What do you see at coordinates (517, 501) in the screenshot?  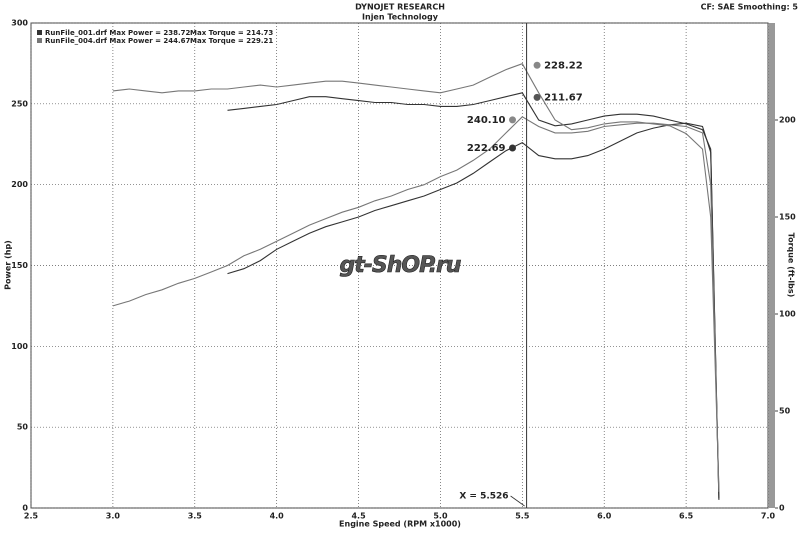 I see `cursor-pointer` at bounding box center [517, 501].